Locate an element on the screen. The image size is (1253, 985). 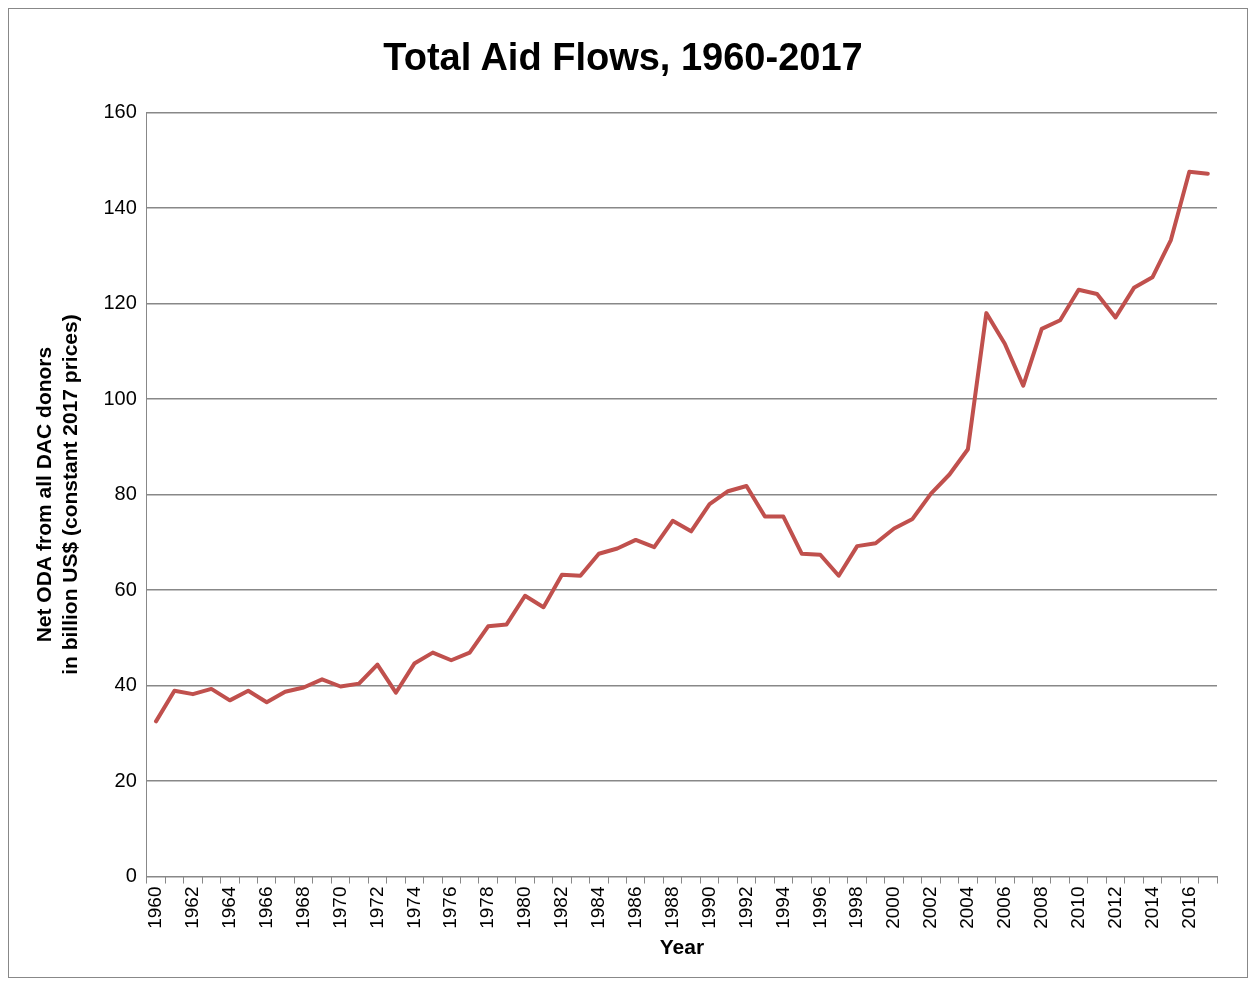
x-tick-label: 1998 is located at coordinates (856, 907).